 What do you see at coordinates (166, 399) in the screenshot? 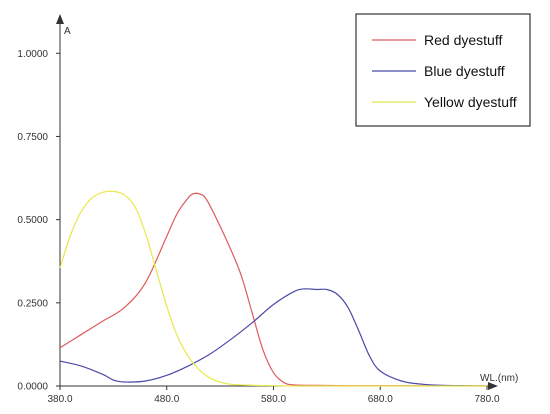
I see `x-tick-label: 480.0` at bounding box center [166, 399].